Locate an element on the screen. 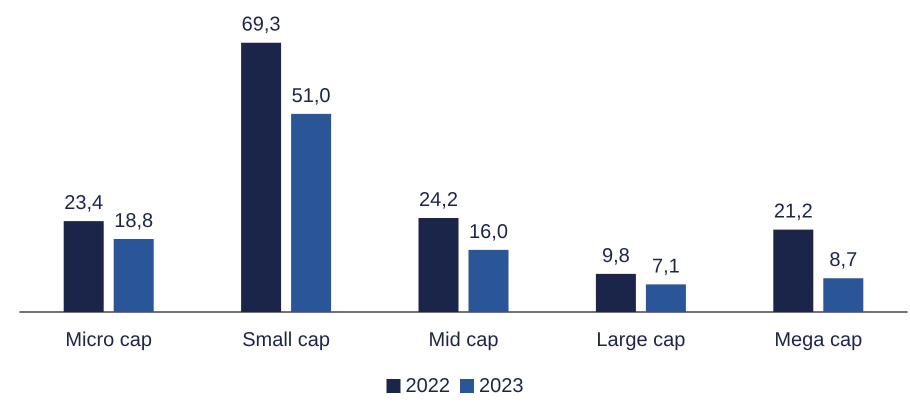  x-tick-label: Mid cap is located at coordinates (463, 340).